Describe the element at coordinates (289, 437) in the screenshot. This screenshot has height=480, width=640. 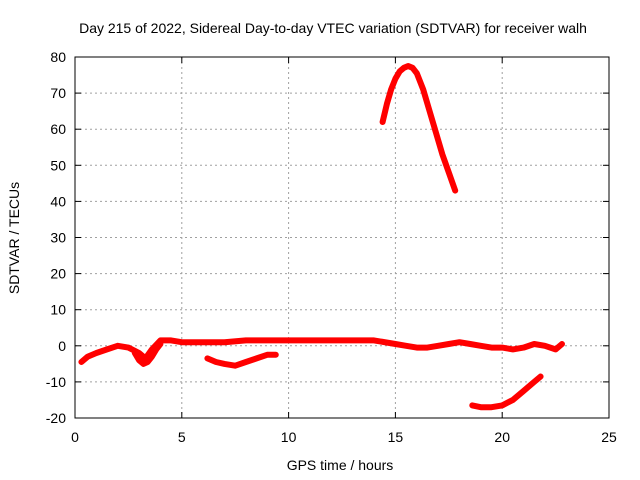
I see `x-tick-label: 10` at that location.